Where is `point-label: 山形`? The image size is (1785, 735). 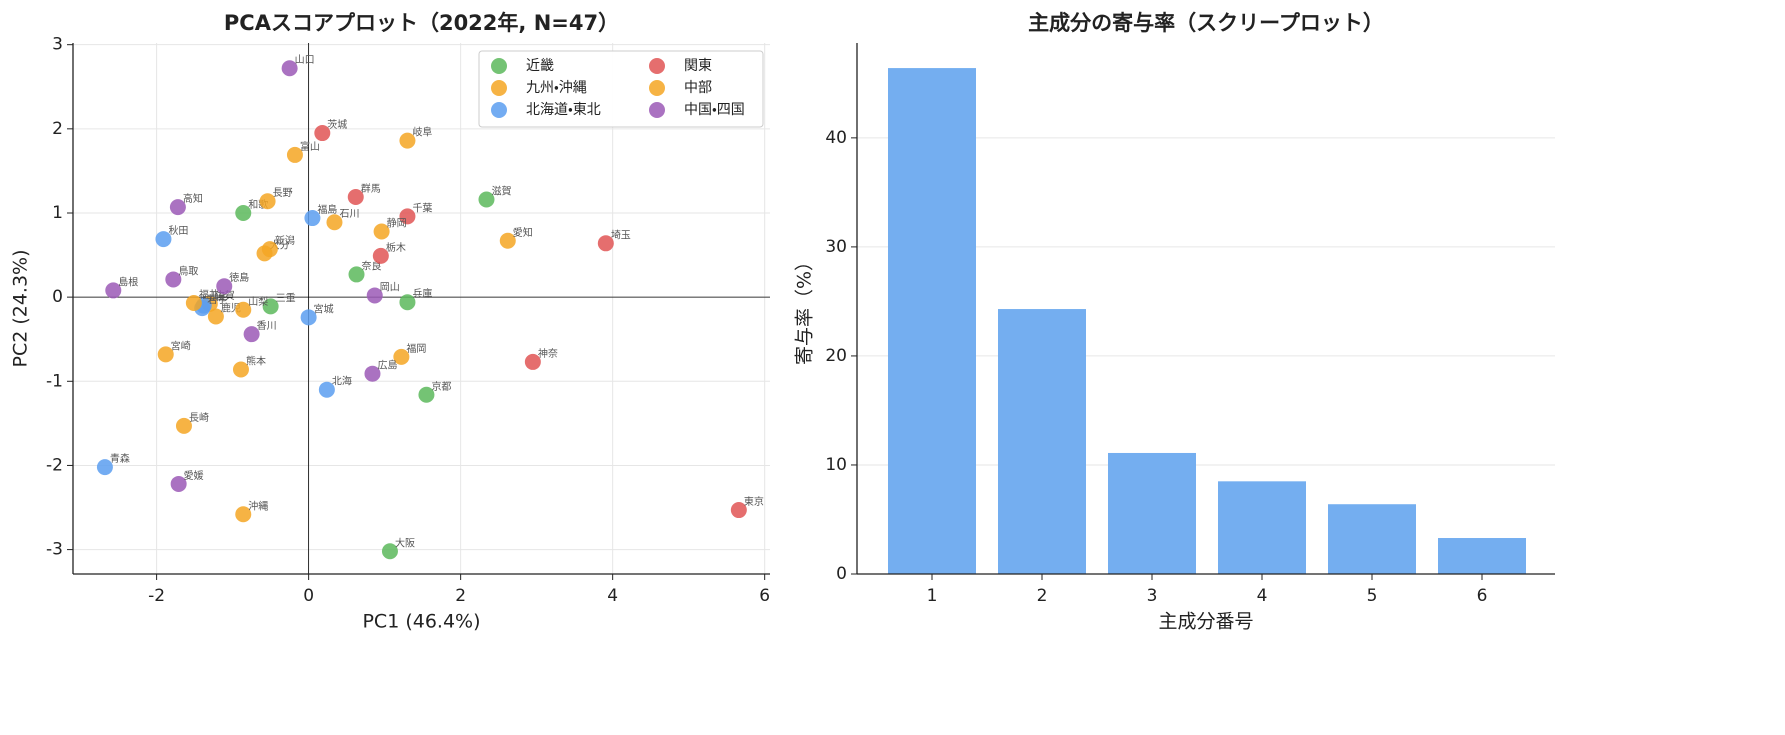
point-label: 山形 is located at coordinates (219, 298).